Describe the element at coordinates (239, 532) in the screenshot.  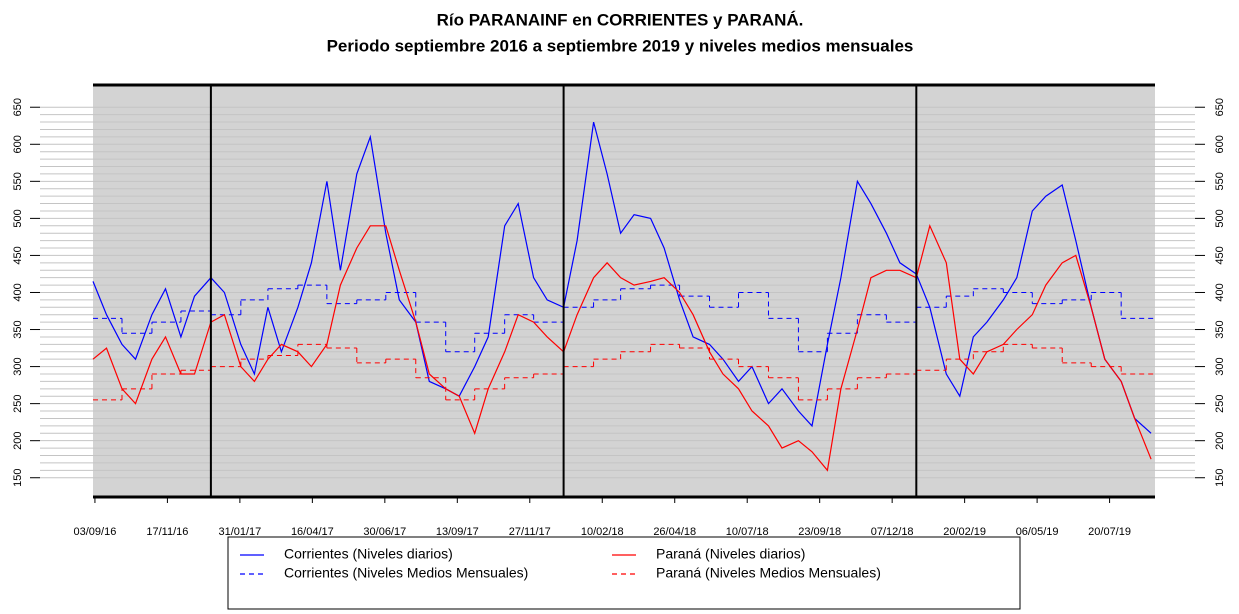
I see `x-tick-label: 31/01/17` at that location.